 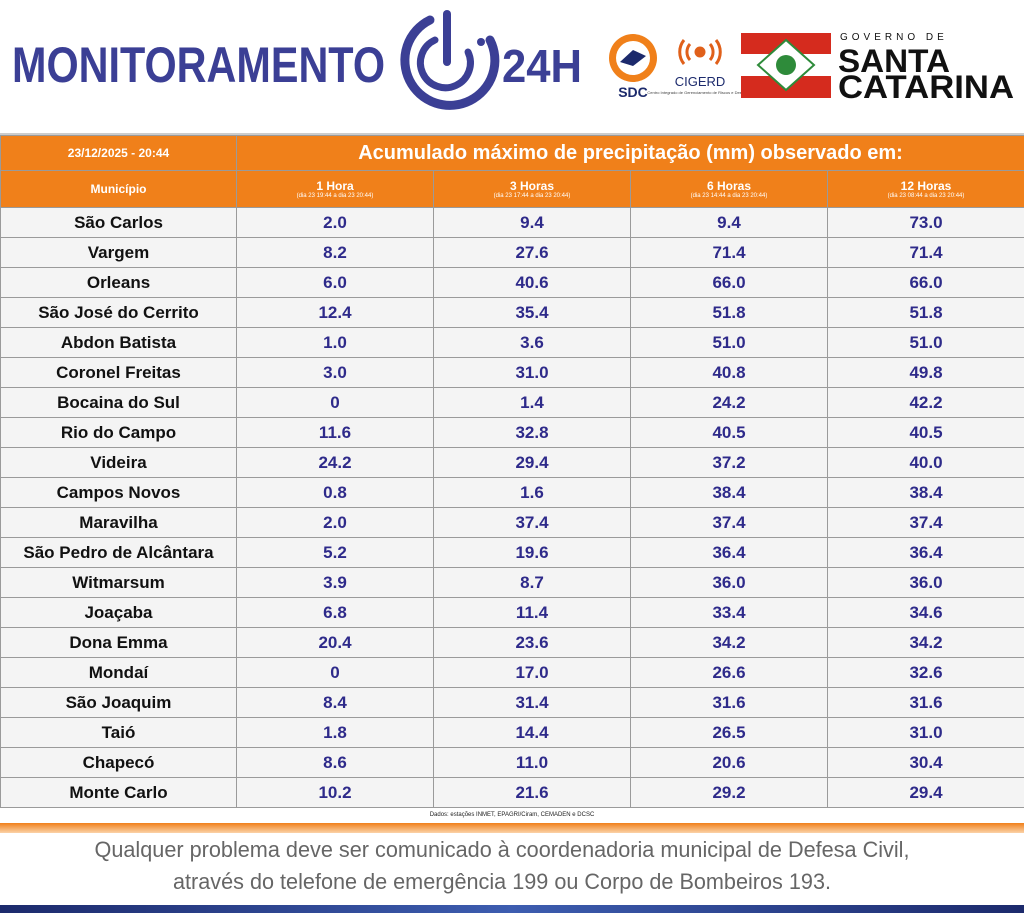 I want to click on data-row: São José do Cerrito 12.4 35.4 51.8 51.8, so click(x=512, y=312).